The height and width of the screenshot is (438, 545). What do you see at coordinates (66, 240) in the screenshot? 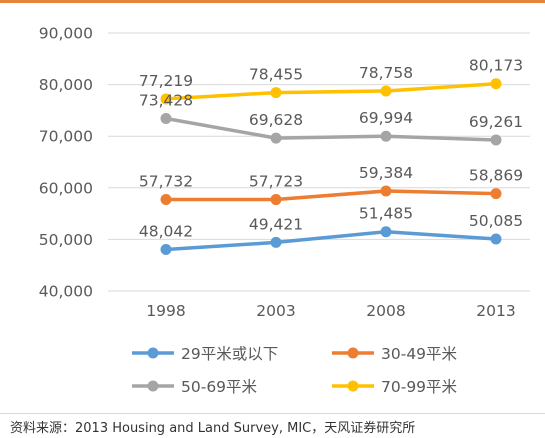
I see `y-tick-label: 50,000` at bounding box center [66, 240].